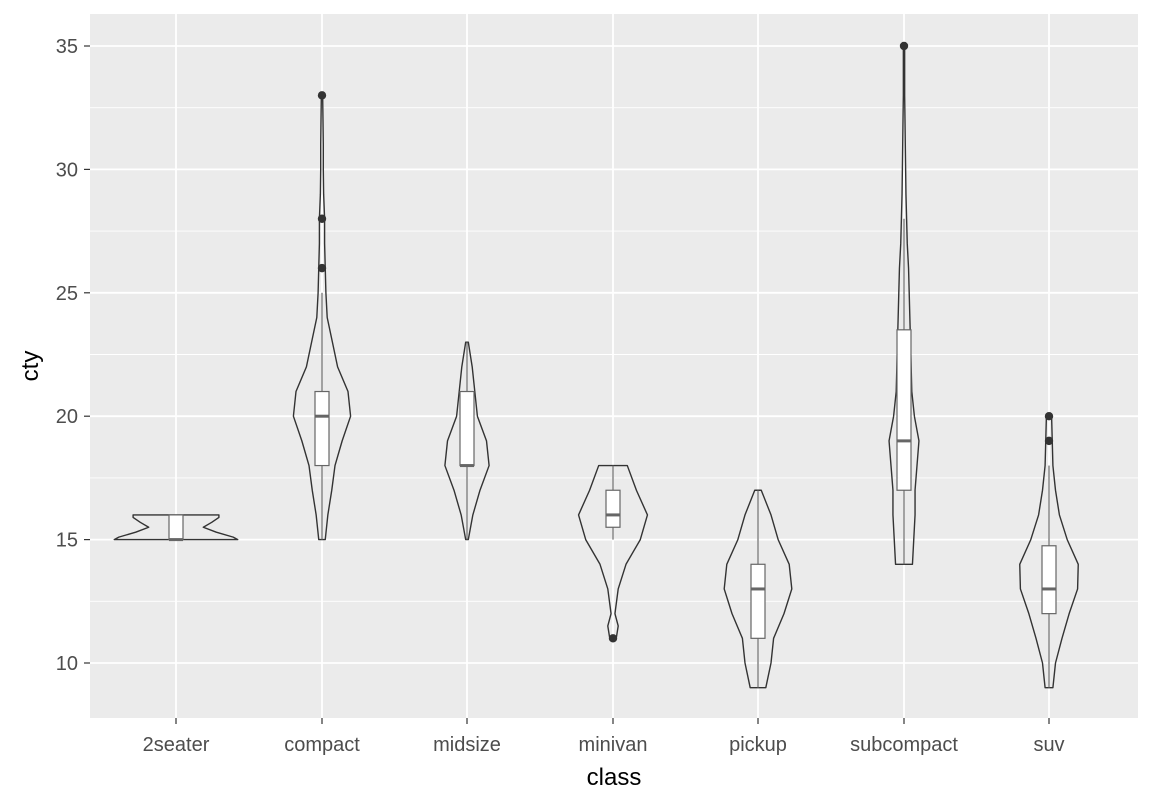 The image size is (1152, 811). I want to click on y-tick-label: 20, so click(67, 417).